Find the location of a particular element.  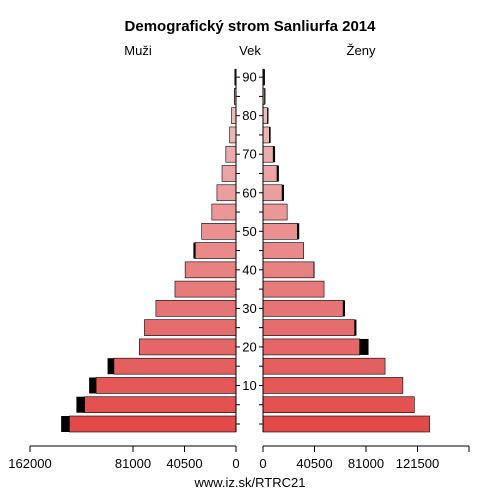

age-tick-label: 90 is located at coordinates (249, 77).